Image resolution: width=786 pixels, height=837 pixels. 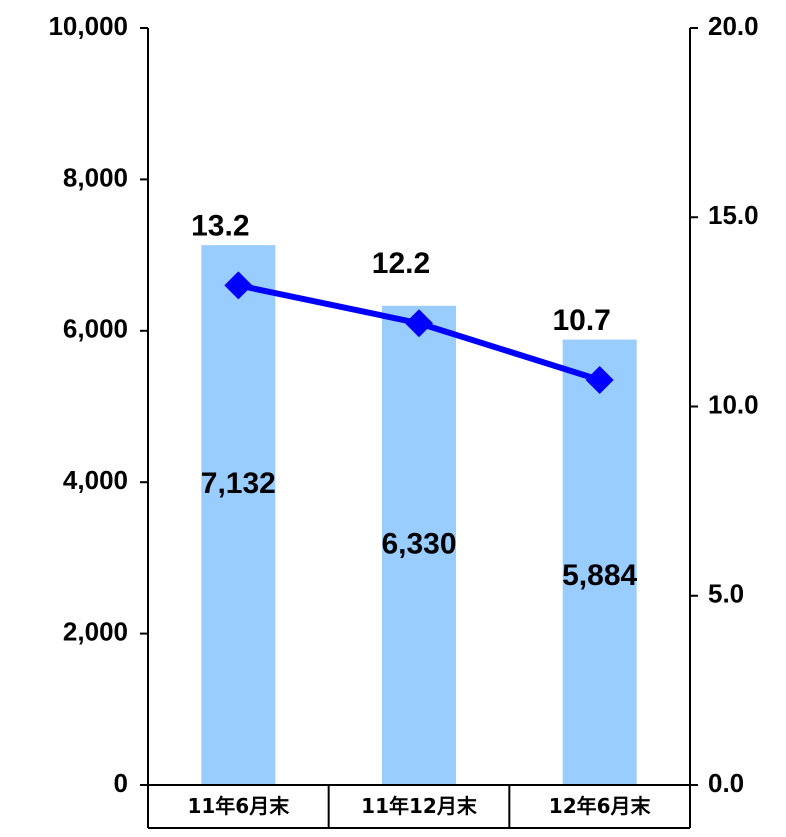 What do you see at coordinates (95, 480) in the screenshot?
I see `left-axis-tick-label: 4,000` at bounding box center [95, 480].